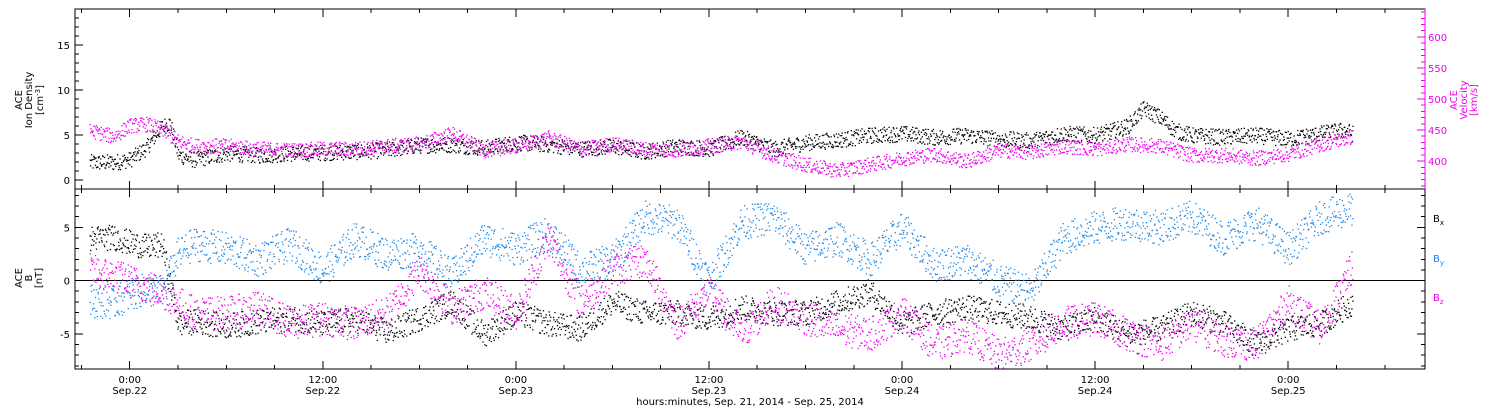 This screenshot has height=410, width=1500. Describe the element at coordinates (709, 380) in the screenshot. I see `x-tick-label: 12:00` at that location.